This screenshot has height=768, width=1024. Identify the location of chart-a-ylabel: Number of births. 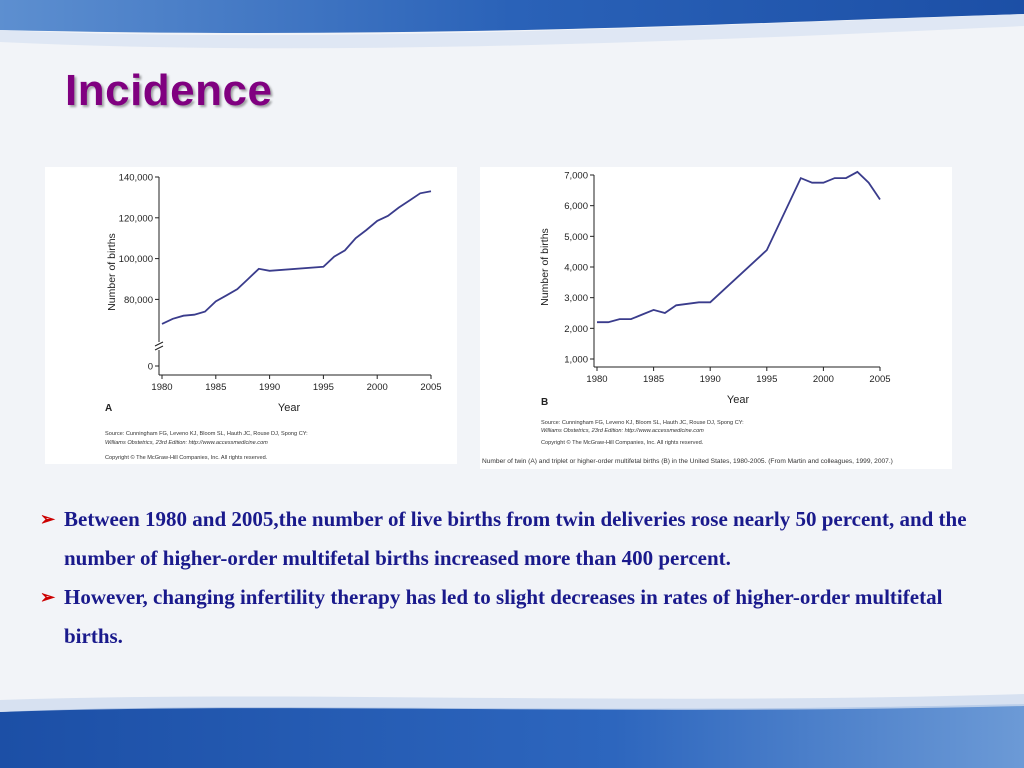
(112, 272).